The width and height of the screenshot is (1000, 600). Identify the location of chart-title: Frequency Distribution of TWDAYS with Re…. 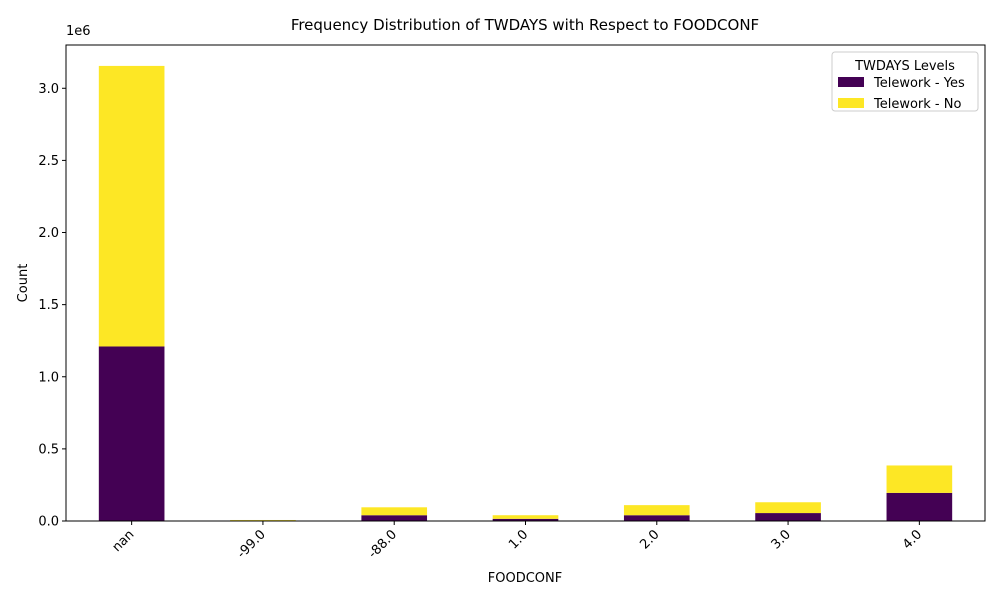
(525, 25).